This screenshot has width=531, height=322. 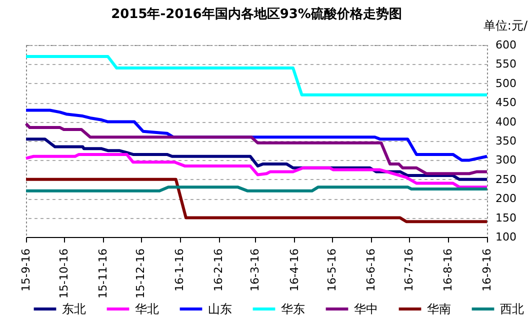 I want to click on y-axis-title: 单位:元/, so click(x=505, y=25).